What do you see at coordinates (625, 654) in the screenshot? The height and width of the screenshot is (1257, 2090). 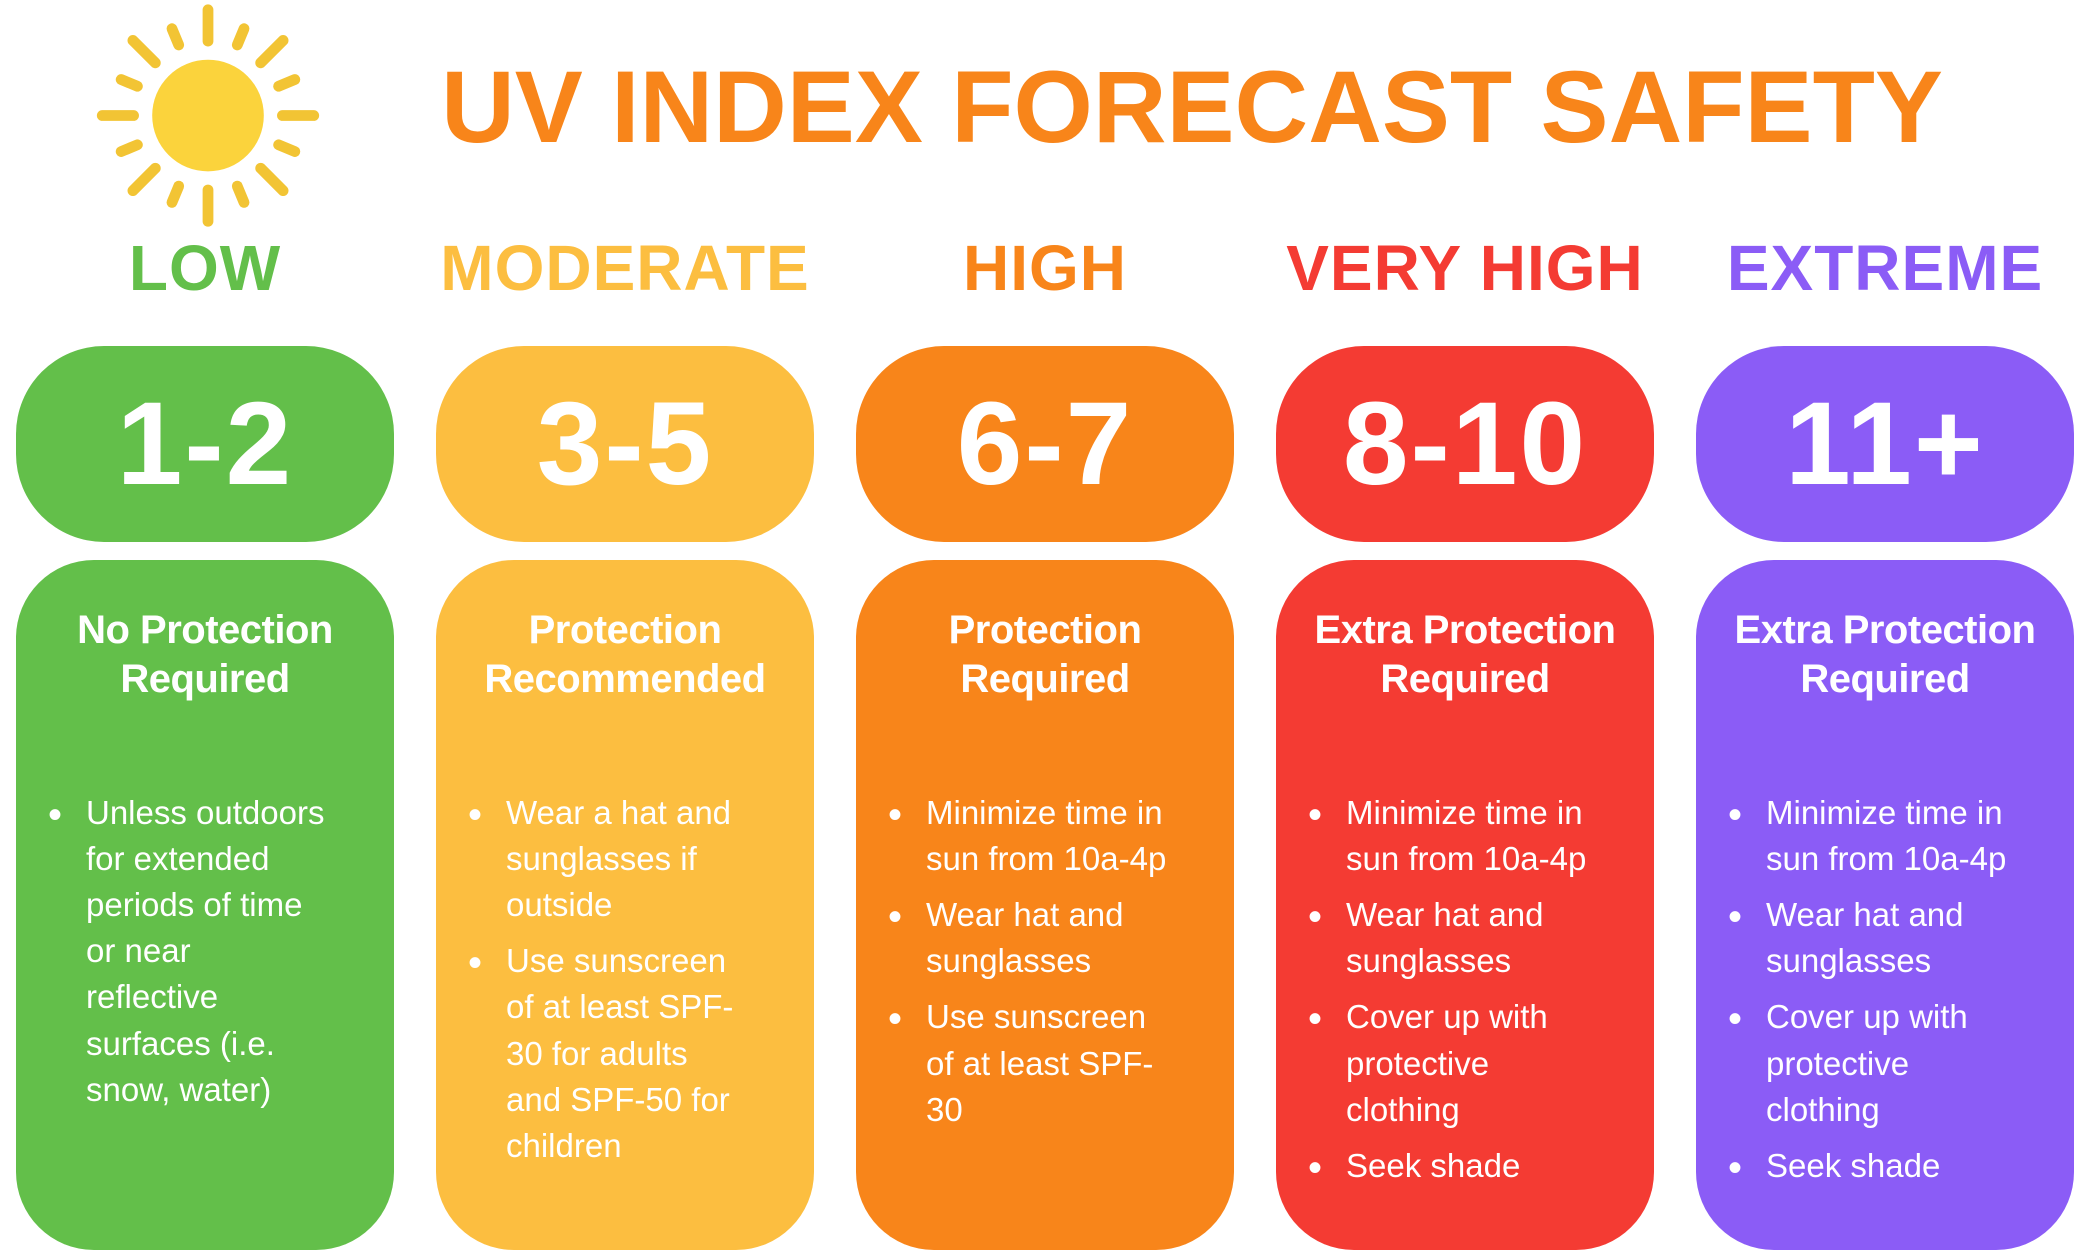 I see `advice-heading: Protection Recommended` at bounding box center [625, 654].